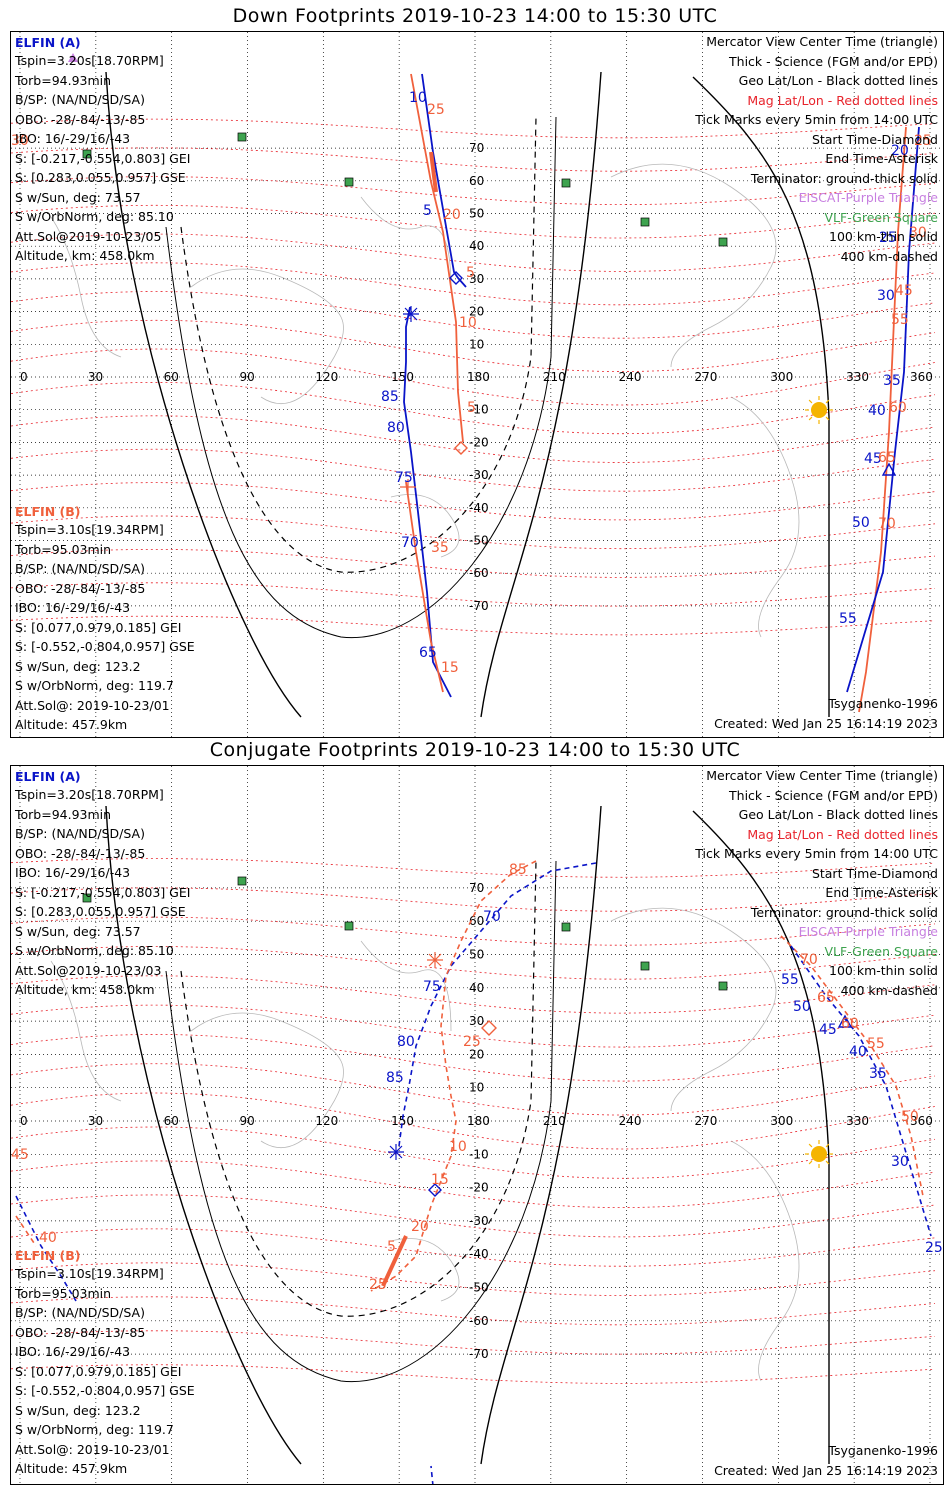  I want to click on track-label-a: 70, so click(492, 917).